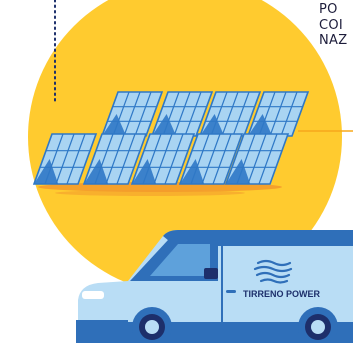  What do you see at coordinates (318, 325) in the screenshot?
I see `rear-wheel` at bounding box center [318, 325].